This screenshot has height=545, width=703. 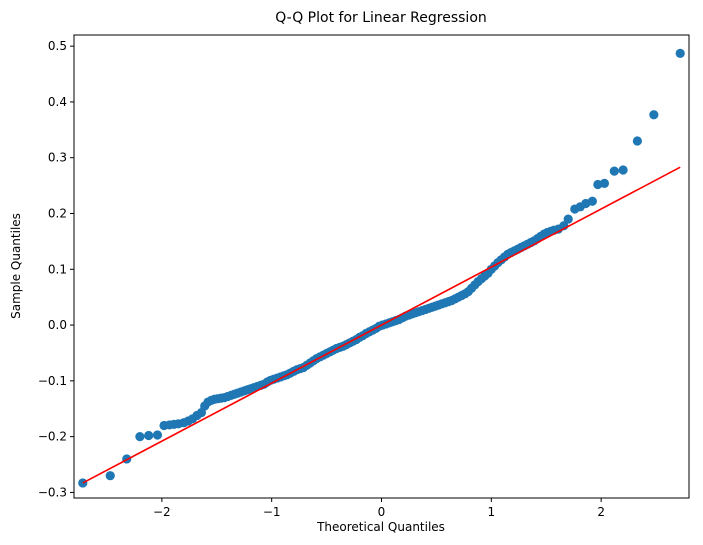 I want to click on x-axis-ticks: −2 −1 0 1 2, so click(x=379, y=508).